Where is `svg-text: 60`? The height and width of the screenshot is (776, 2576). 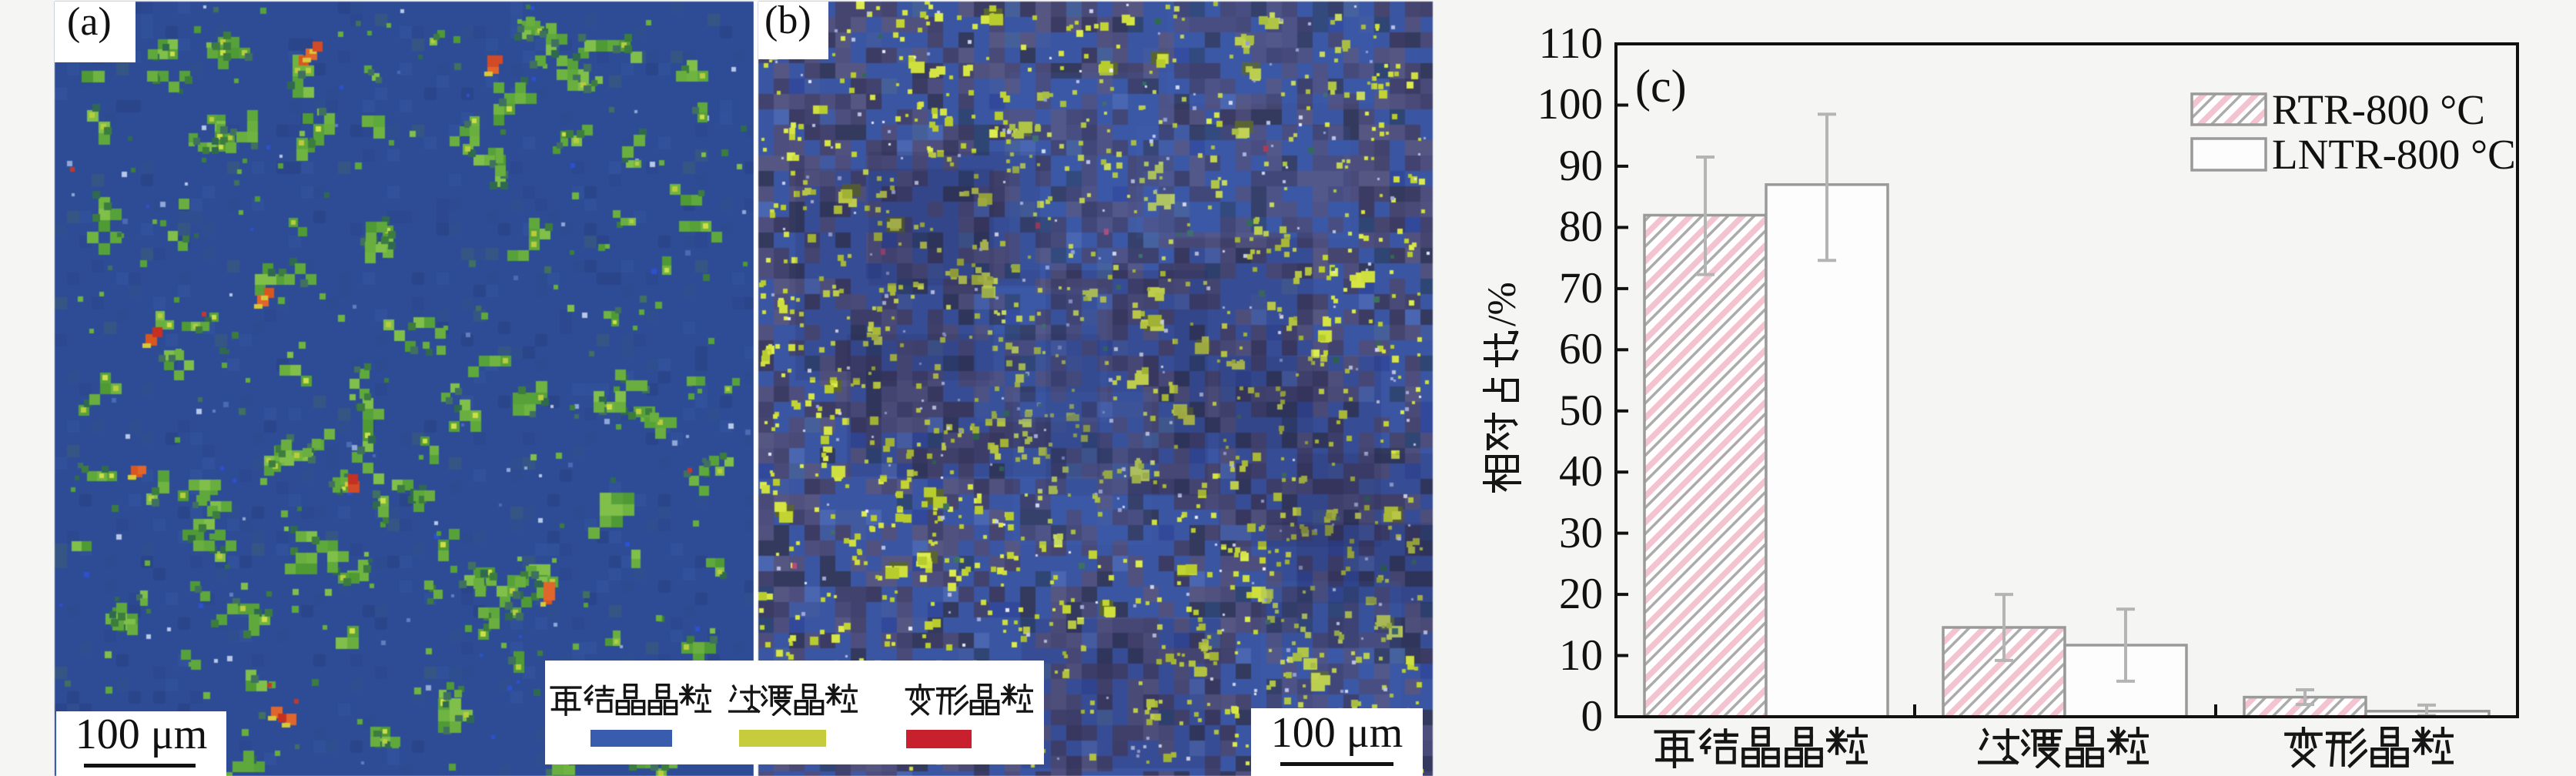
svg-text: 60 is located at coordinates (1581, 349).